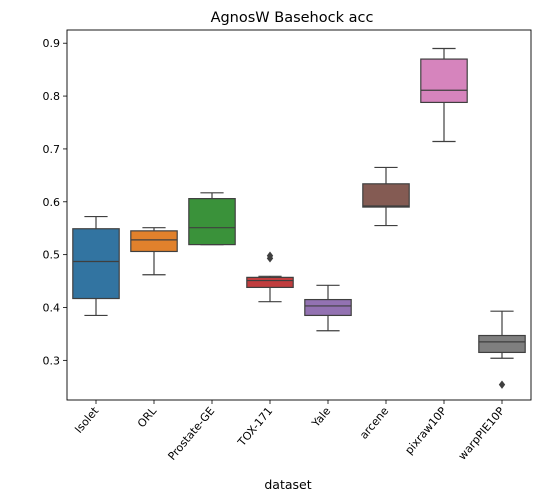 Image resolution: width=545 pixels, height=504 pixels. Describe the element at coordinates (321, 417) in the screenshot. I see `x-tick-label: Yale` at that location.